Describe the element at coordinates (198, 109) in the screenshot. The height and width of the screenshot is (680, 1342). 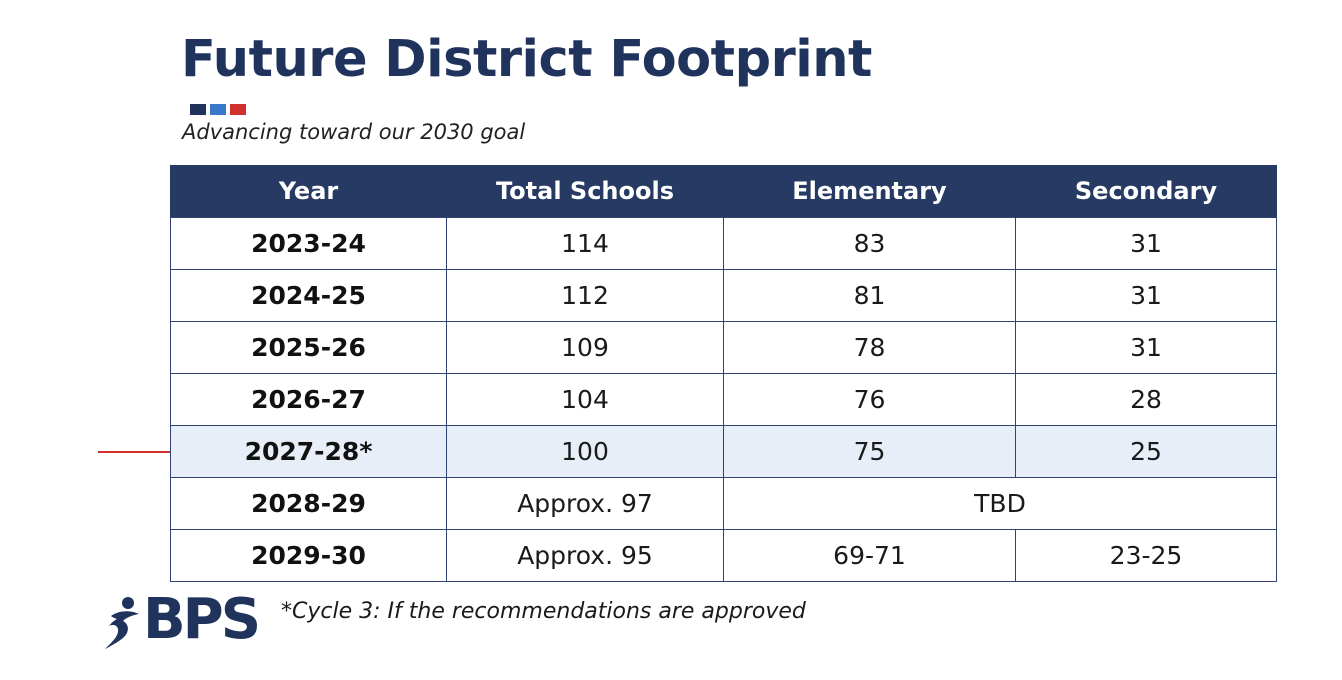
I see `accent-swatch-navy` at that location.